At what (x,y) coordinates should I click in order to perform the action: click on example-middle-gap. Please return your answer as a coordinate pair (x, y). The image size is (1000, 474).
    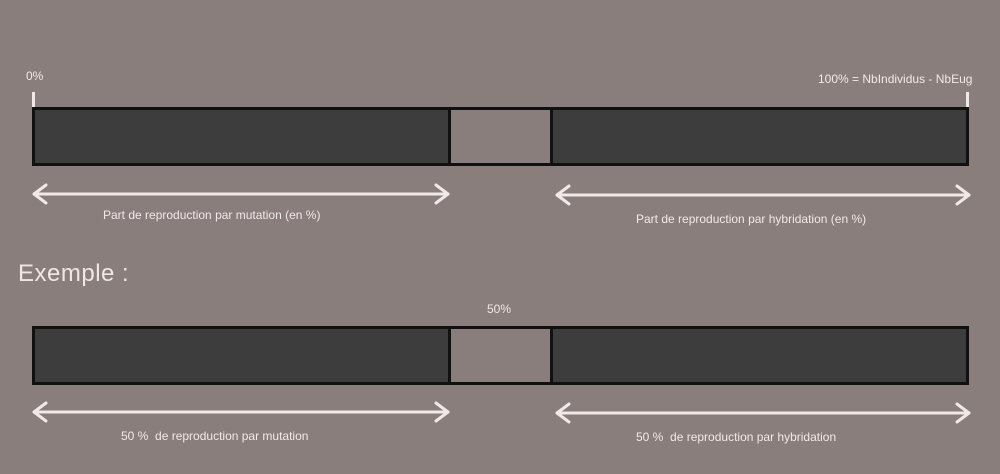
    Looking at the image, I should click on (500, 355).